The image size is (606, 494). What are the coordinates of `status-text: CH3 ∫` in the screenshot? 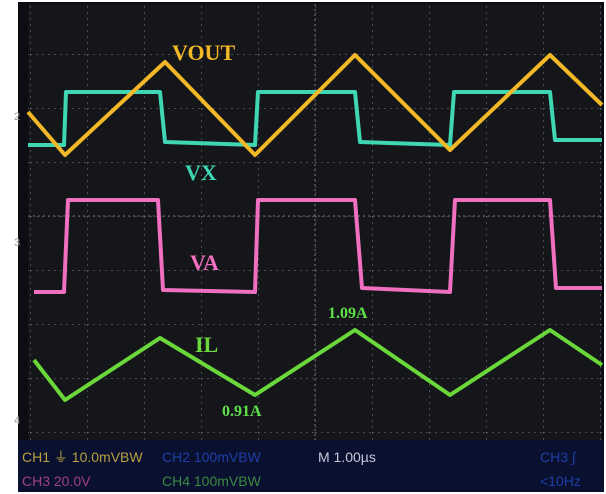 It's located at (558, 457).